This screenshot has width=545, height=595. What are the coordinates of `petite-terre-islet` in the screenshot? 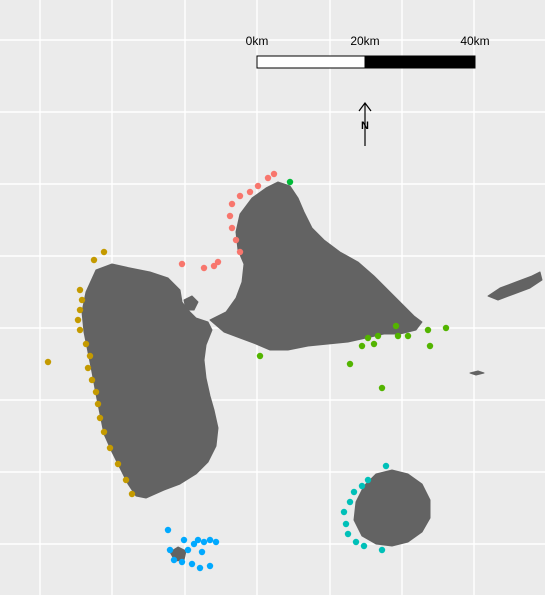 It's located at (477, 373).